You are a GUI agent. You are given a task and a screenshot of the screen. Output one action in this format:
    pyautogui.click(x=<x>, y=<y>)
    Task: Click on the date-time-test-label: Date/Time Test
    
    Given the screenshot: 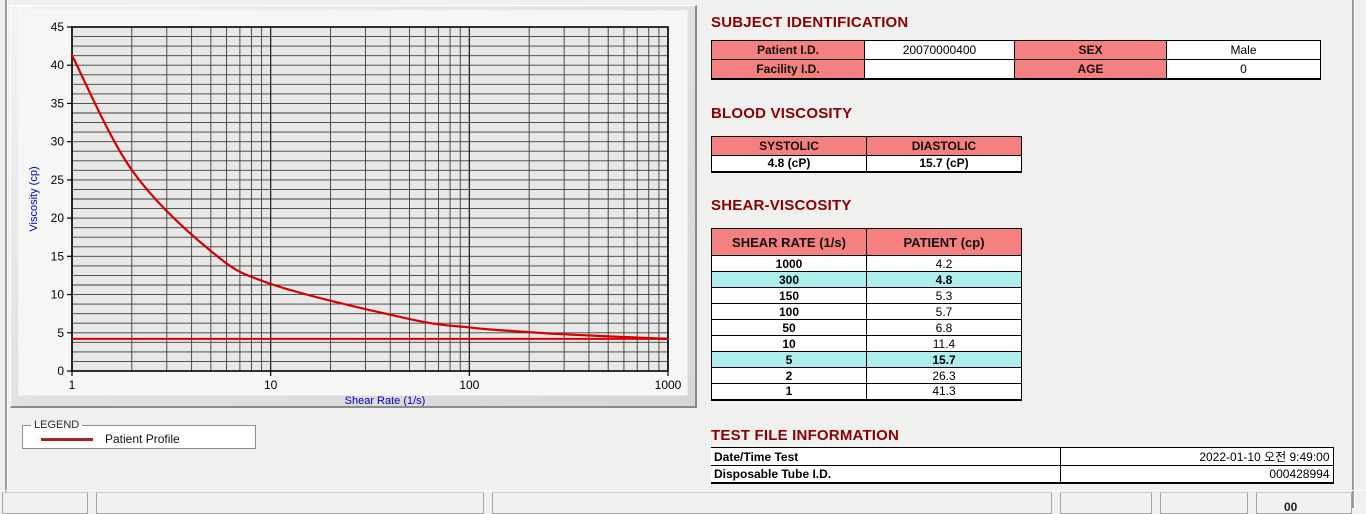 What is the action you would take?
    pyautogui.click(x=886, y=456)
    